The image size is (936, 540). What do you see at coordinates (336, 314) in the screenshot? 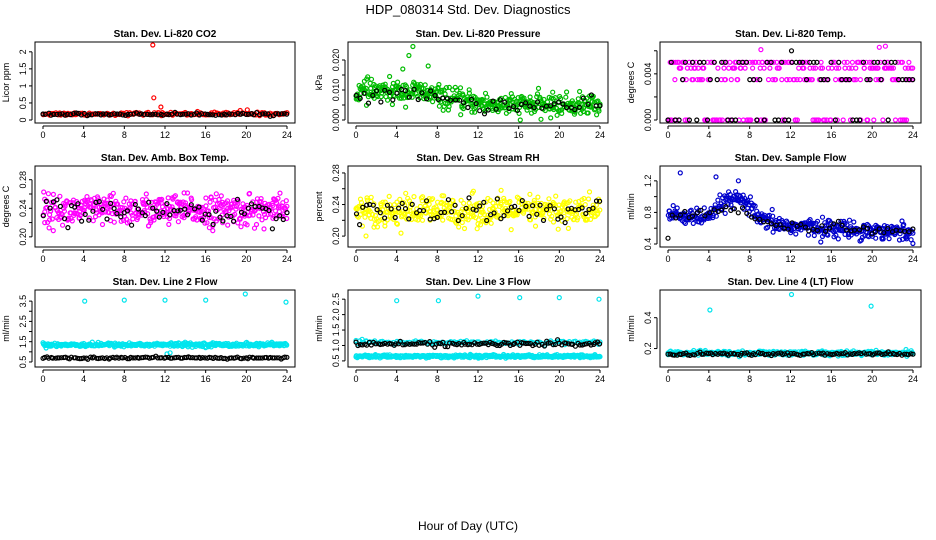
I see `y-tick-label: 2.0` at bounding box center [336, 314].